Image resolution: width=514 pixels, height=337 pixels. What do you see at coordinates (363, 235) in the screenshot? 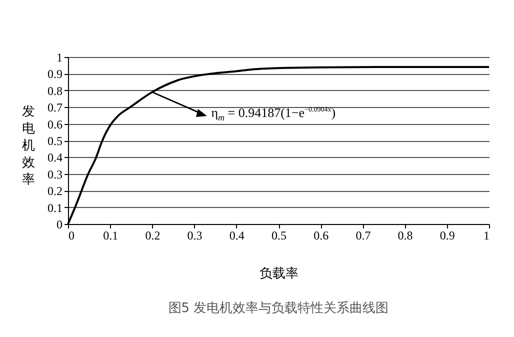
I see `x-tick-label: 0.7` at bounding box center [363, 235].